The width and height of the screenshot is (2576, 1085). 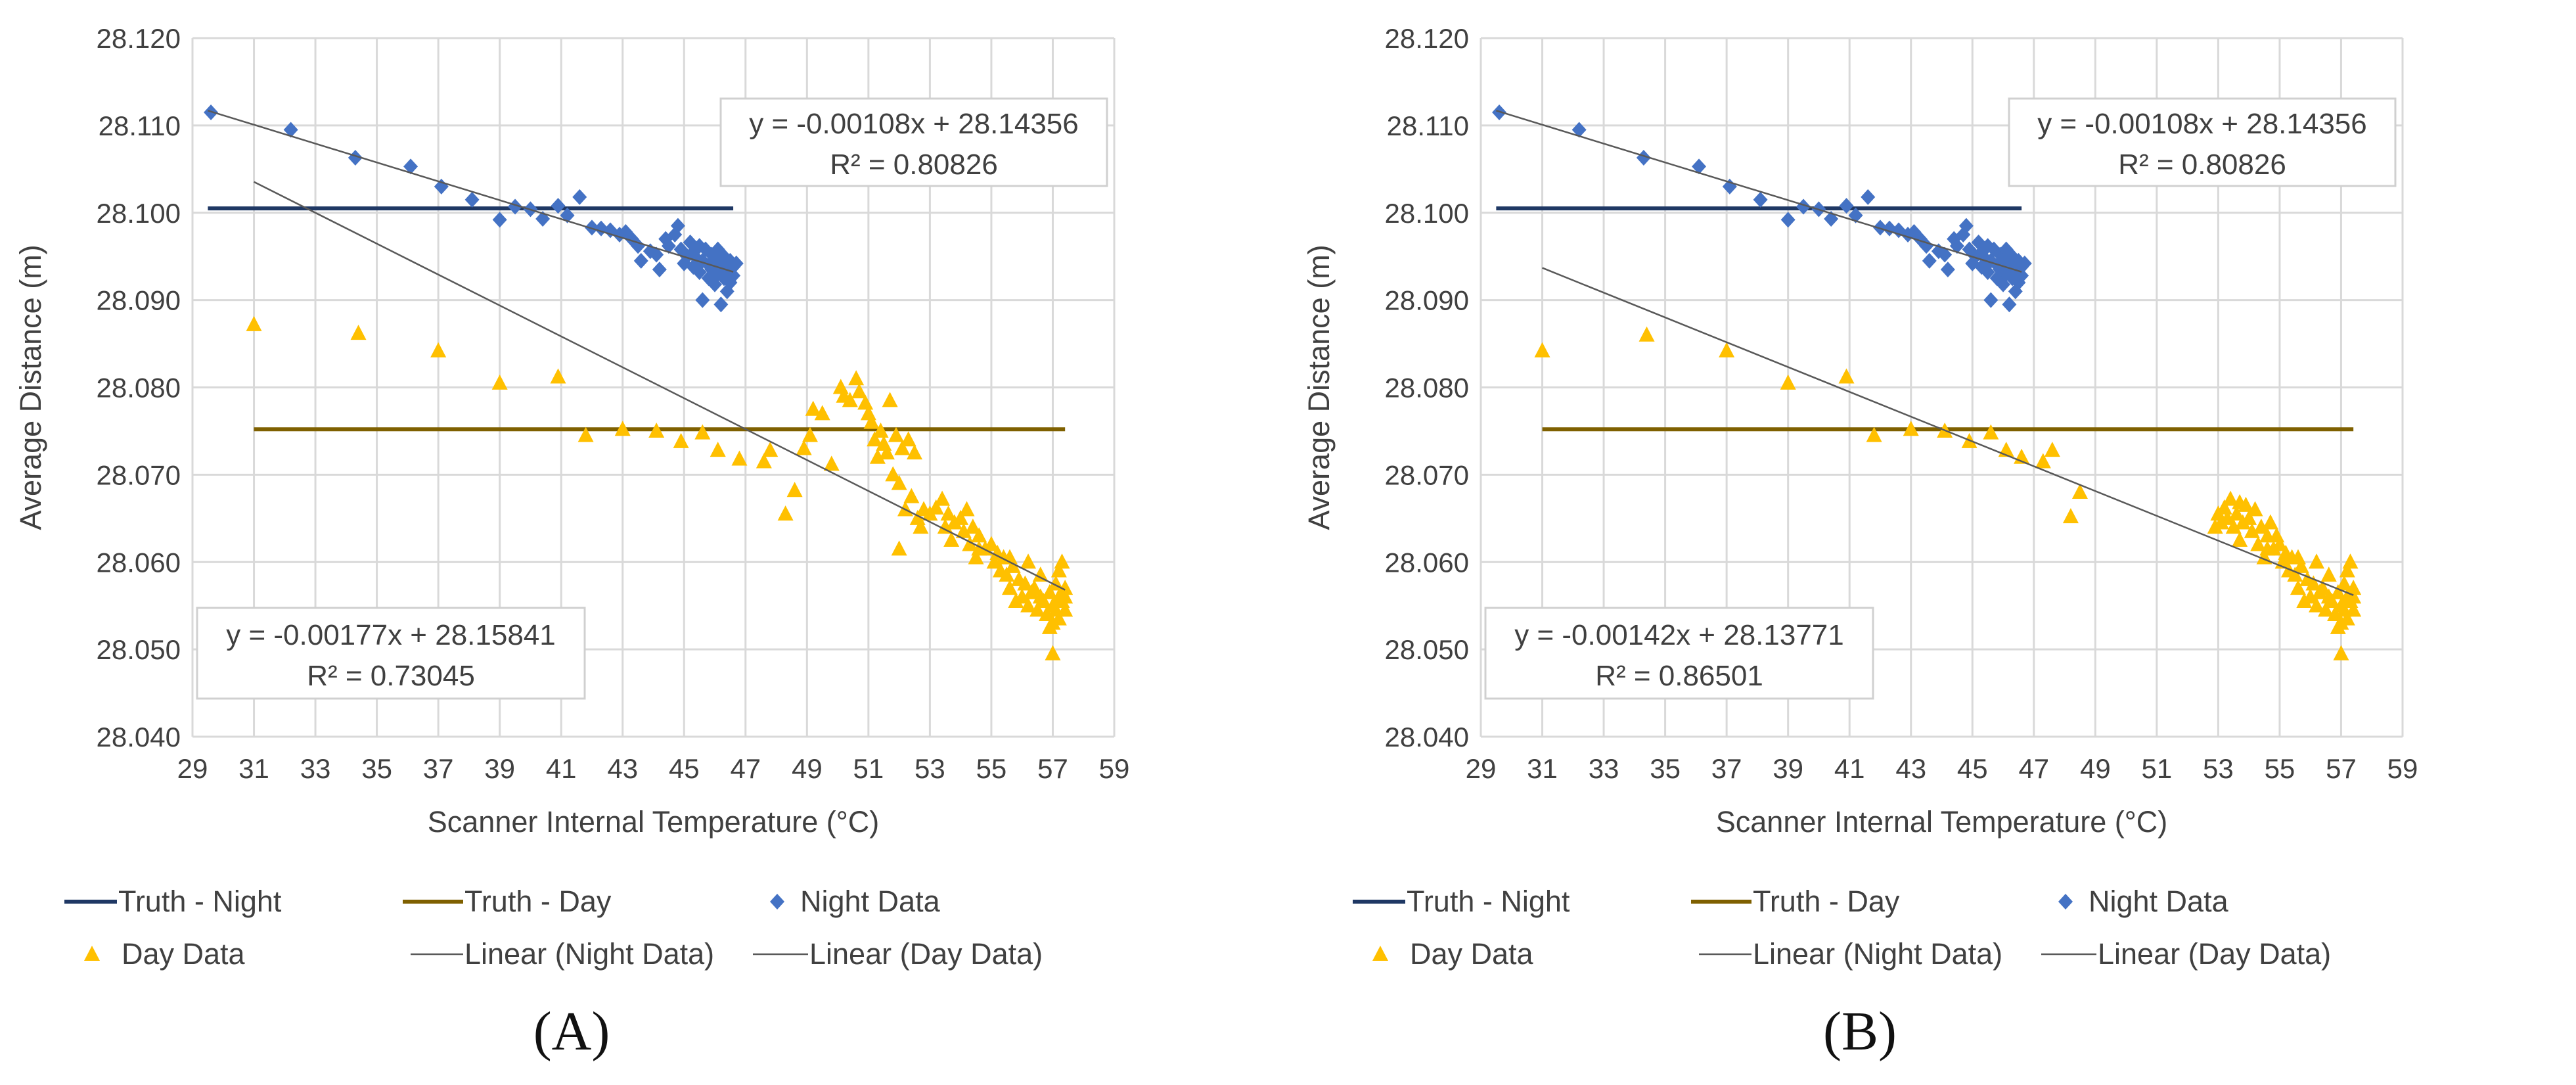 What do you see at coordinates (659, 386) in the screenshot?
I see `day-trendline` at bounding box center [659, 386].